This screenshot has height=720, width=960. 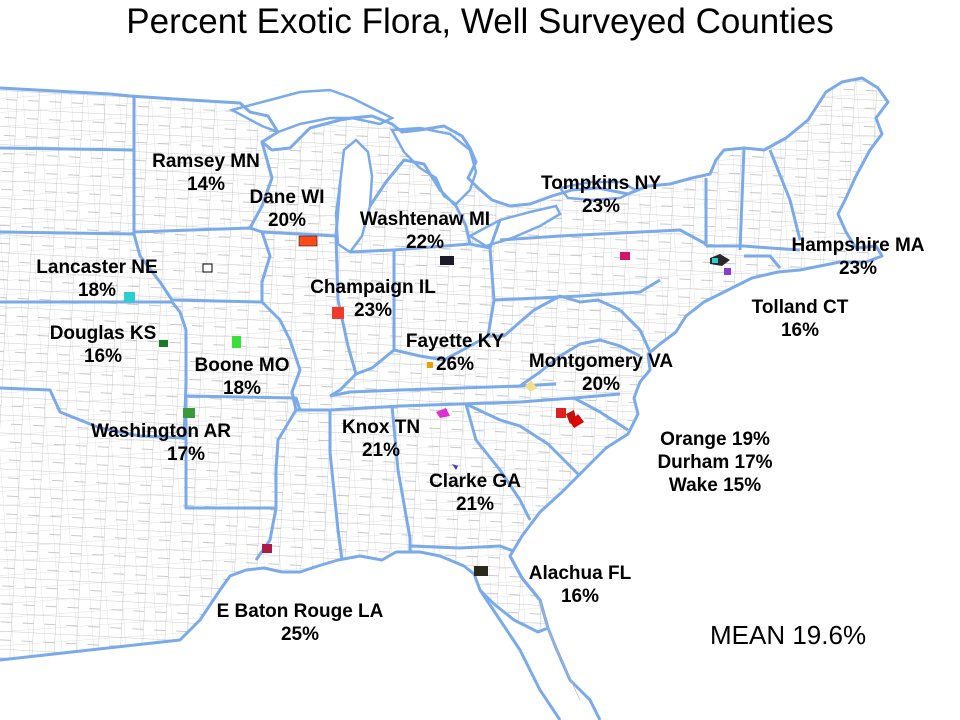 I want to click on county-name: Champaign IL, so click(x=373, y=287).